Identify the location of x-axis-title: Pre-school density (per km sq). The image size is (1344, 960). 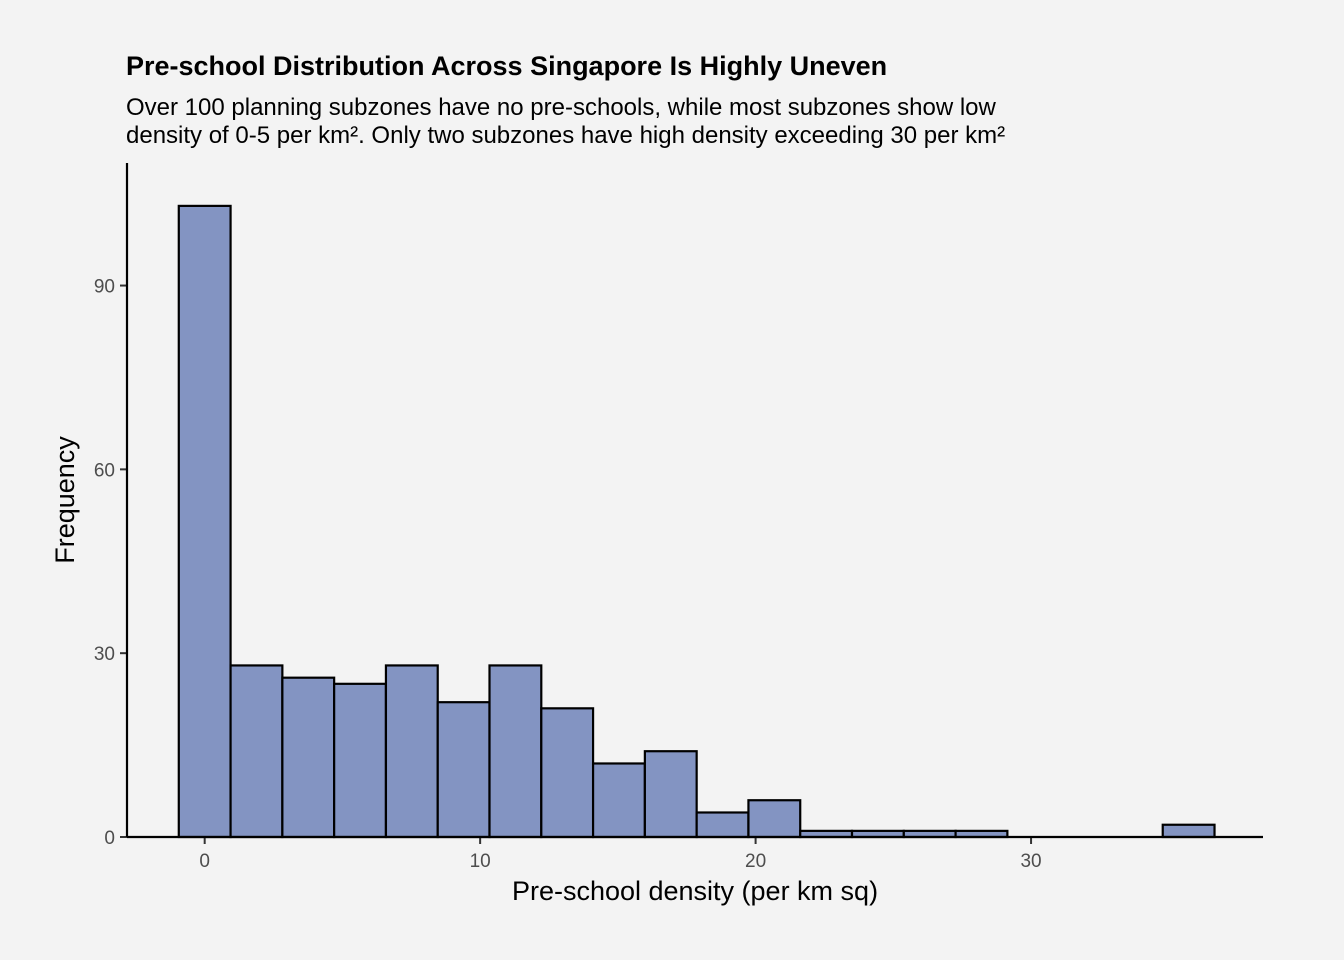
(695, 891).